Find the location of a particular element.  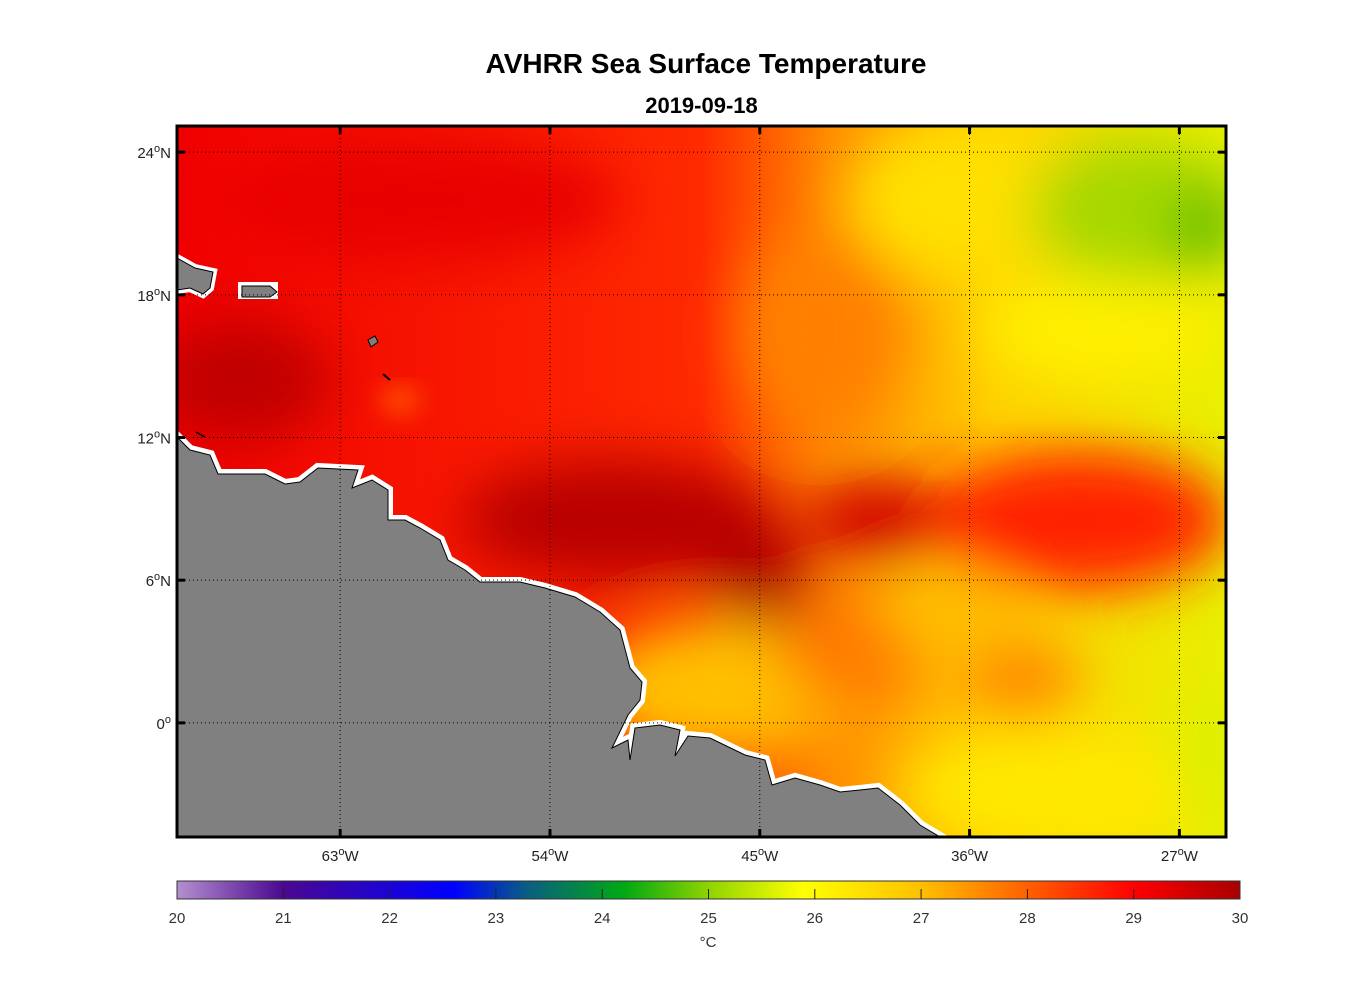

y-tick-label: 12oN is located at coordinates (154, 438).